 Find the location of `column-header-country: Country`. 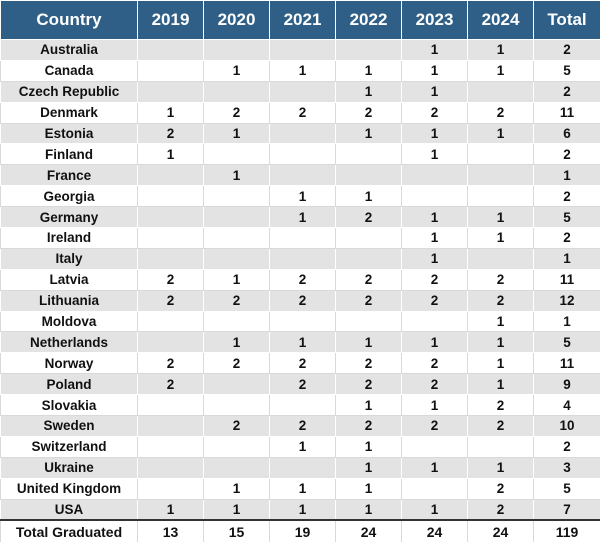

column-header-country: Country is located at coordinates (69, 20).